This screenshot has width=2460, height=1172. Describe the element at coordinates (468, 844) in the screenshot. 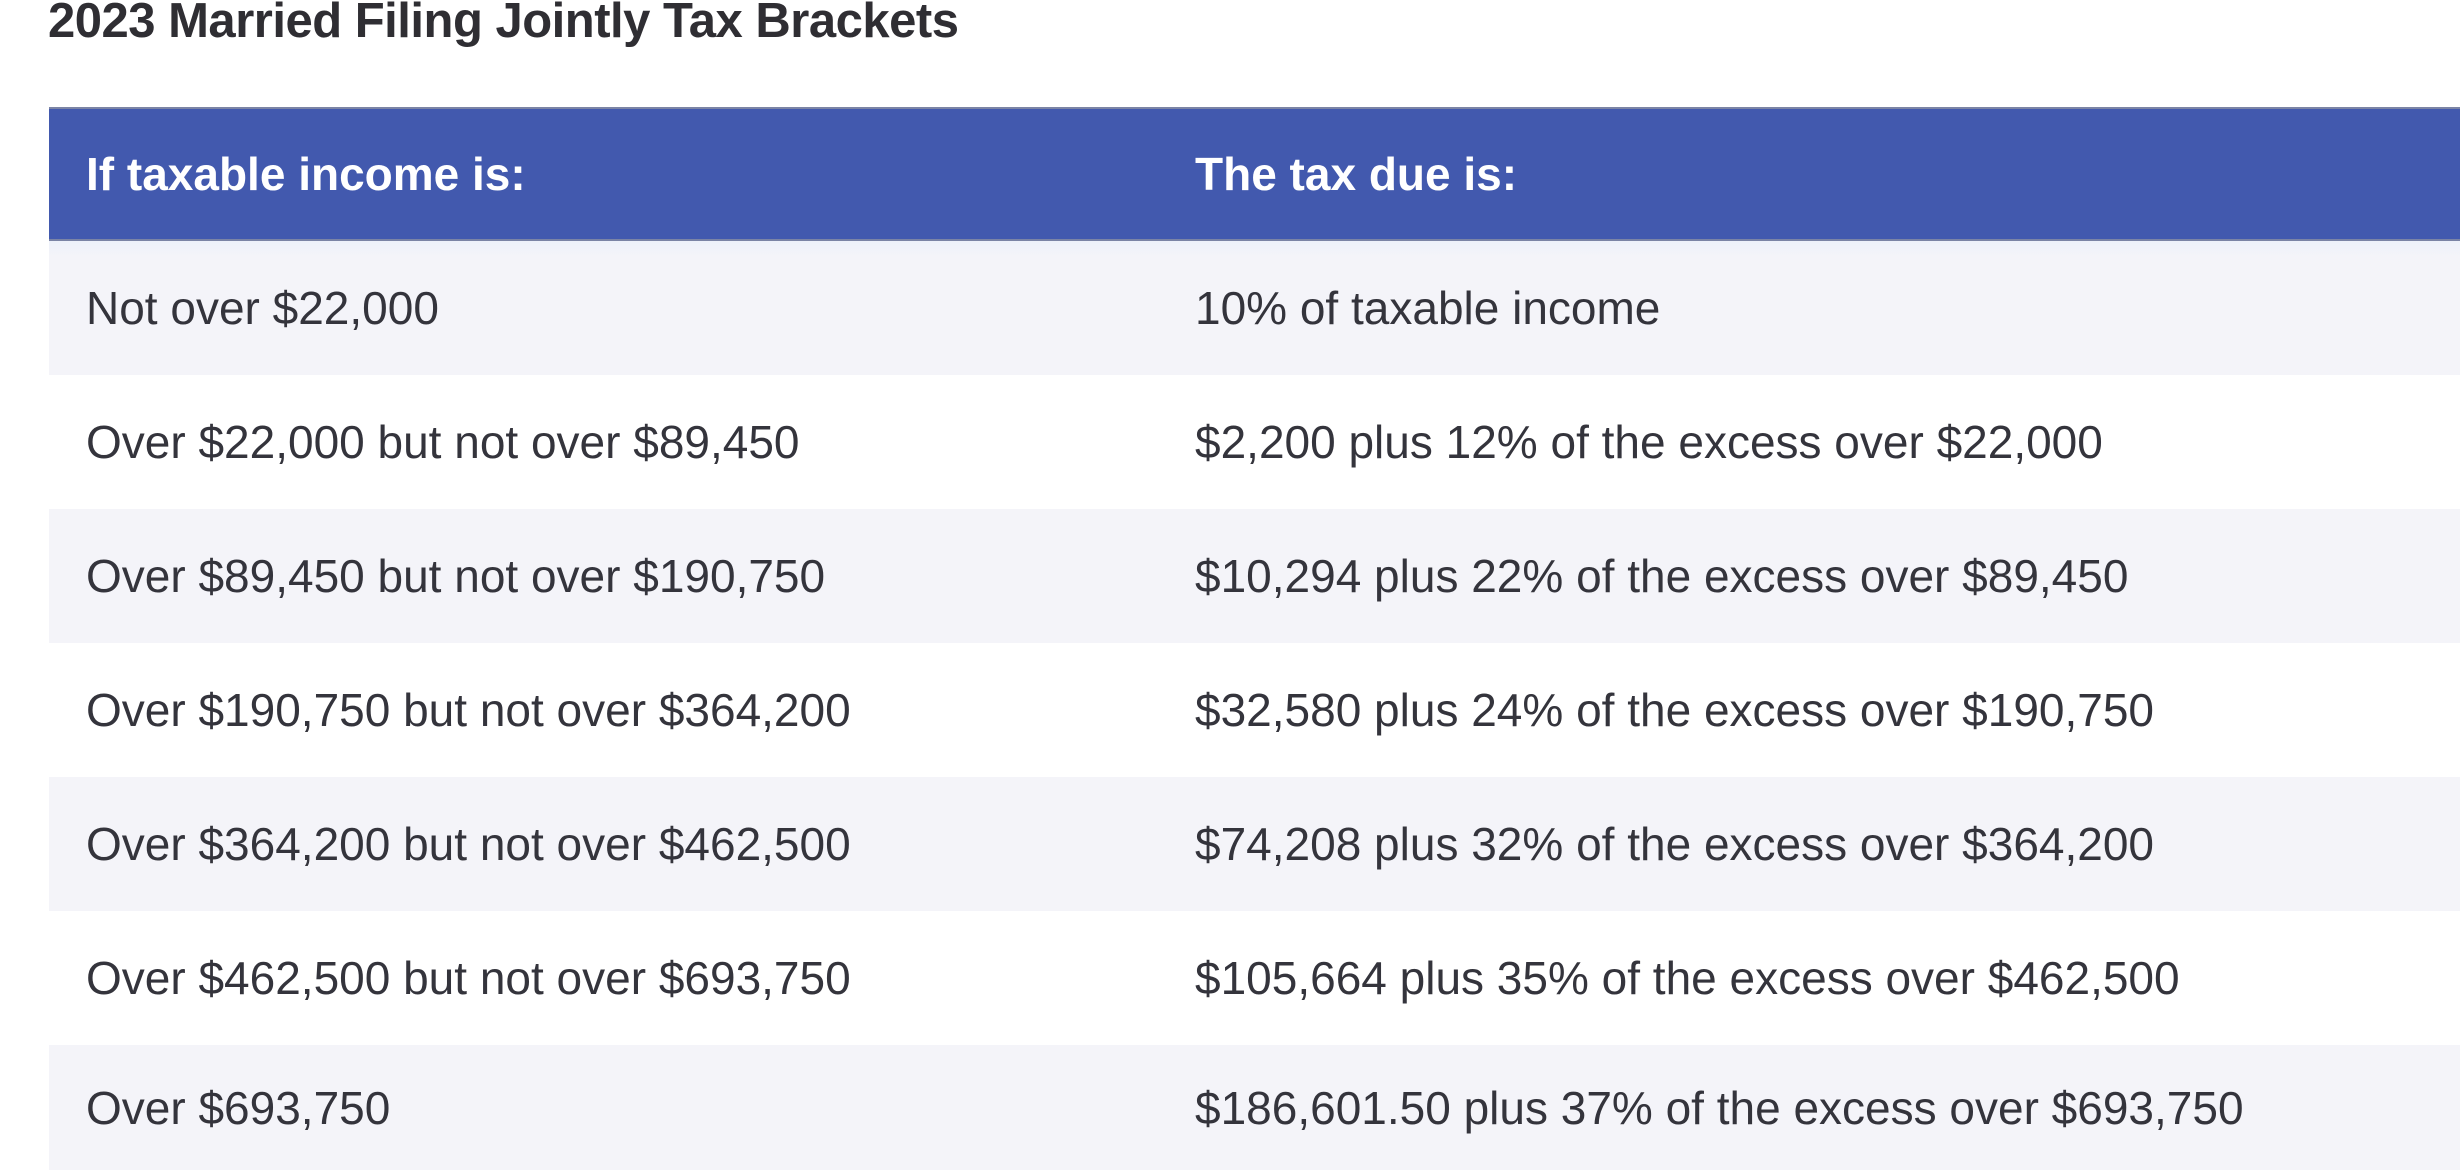

I see `cell-taxable-income: Over $364,200 but not over $462,500` at that location.